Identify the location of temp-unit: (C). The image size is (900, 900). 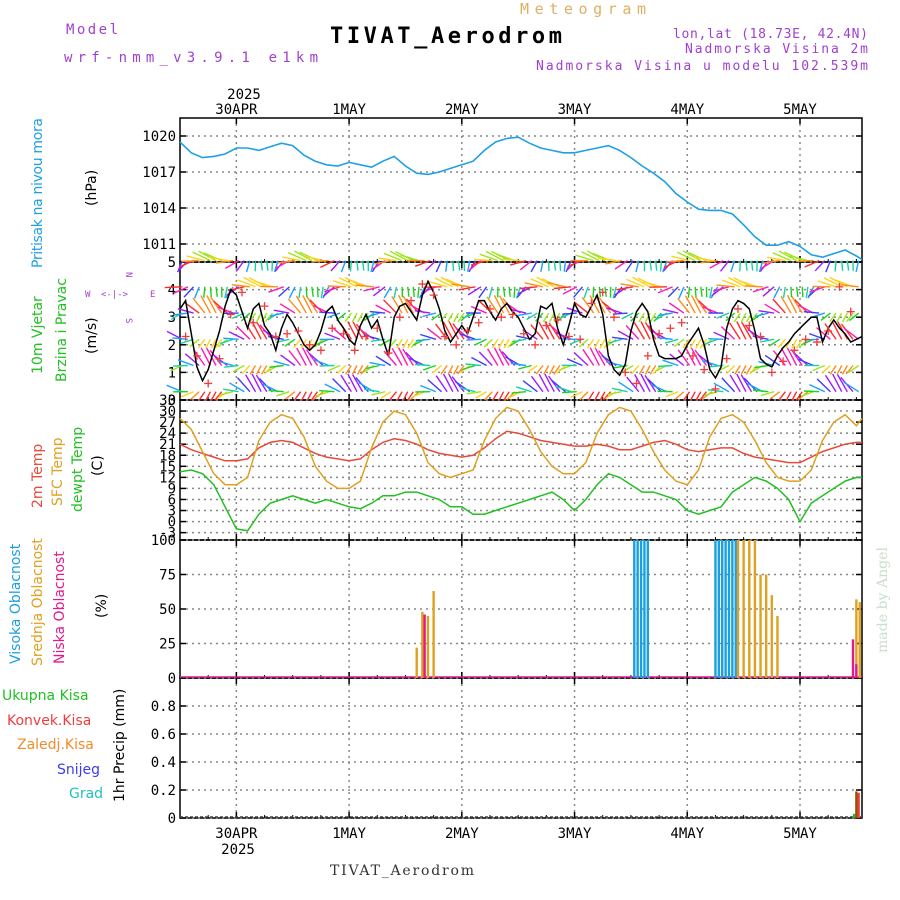
(98, 465).